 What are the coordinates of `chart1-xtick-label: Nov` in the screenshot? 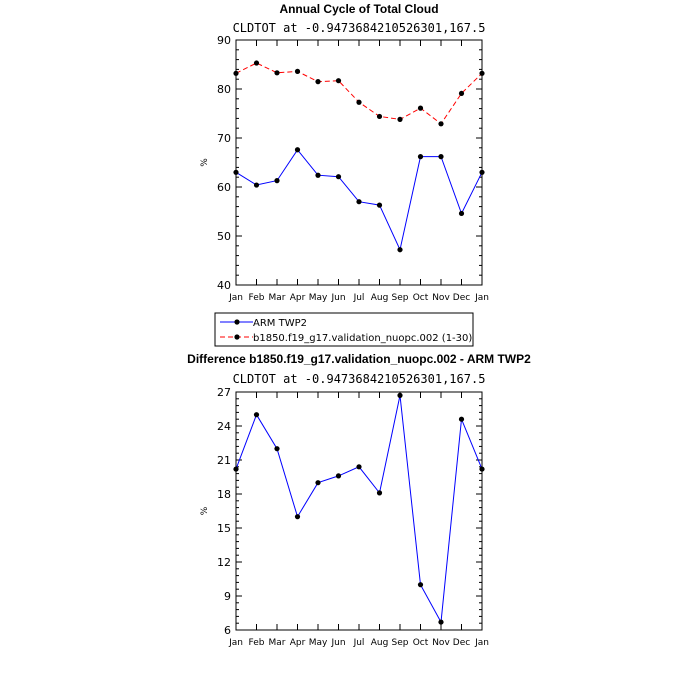 It's located at (441, 298).